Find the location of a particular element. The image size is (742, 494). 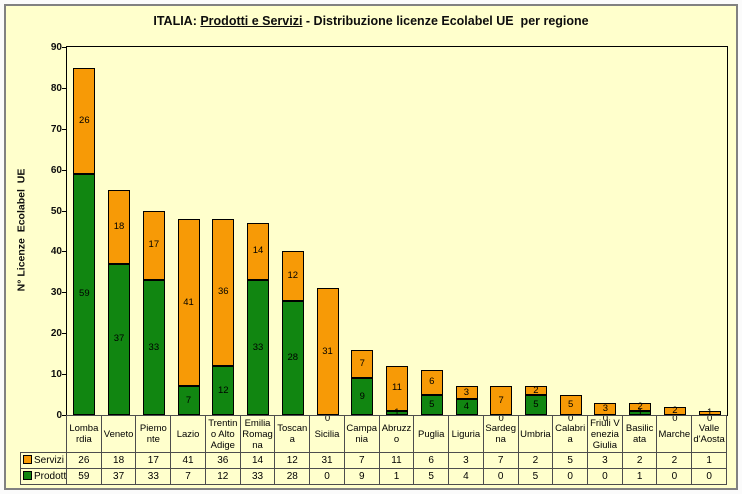

prodotti-swatch-icon is located at coordinates (27, 475).